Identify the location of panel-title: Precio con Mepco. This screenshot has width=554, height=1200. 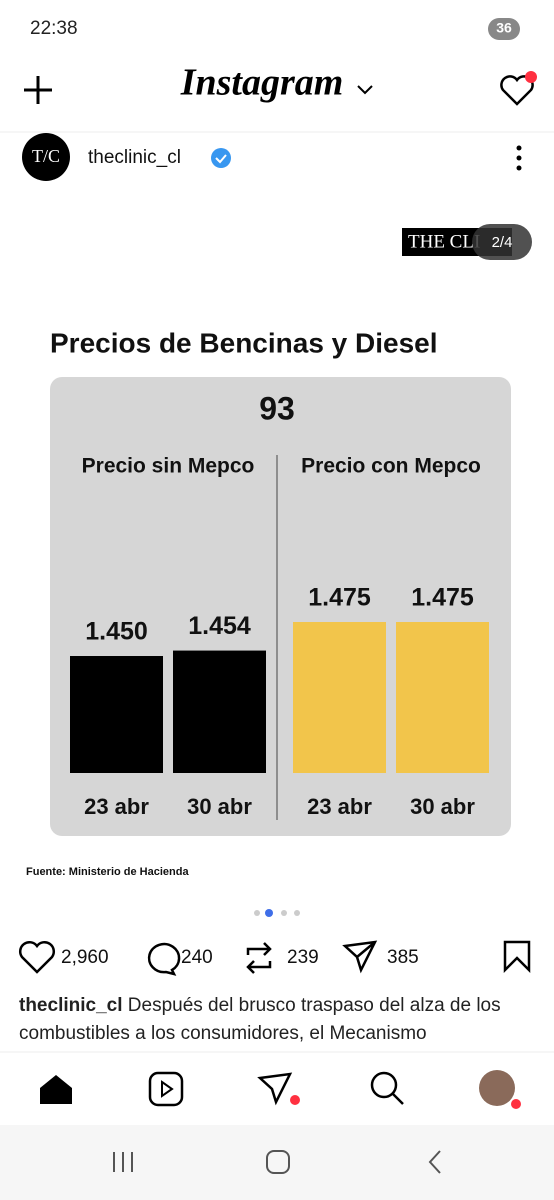
(391, 466).